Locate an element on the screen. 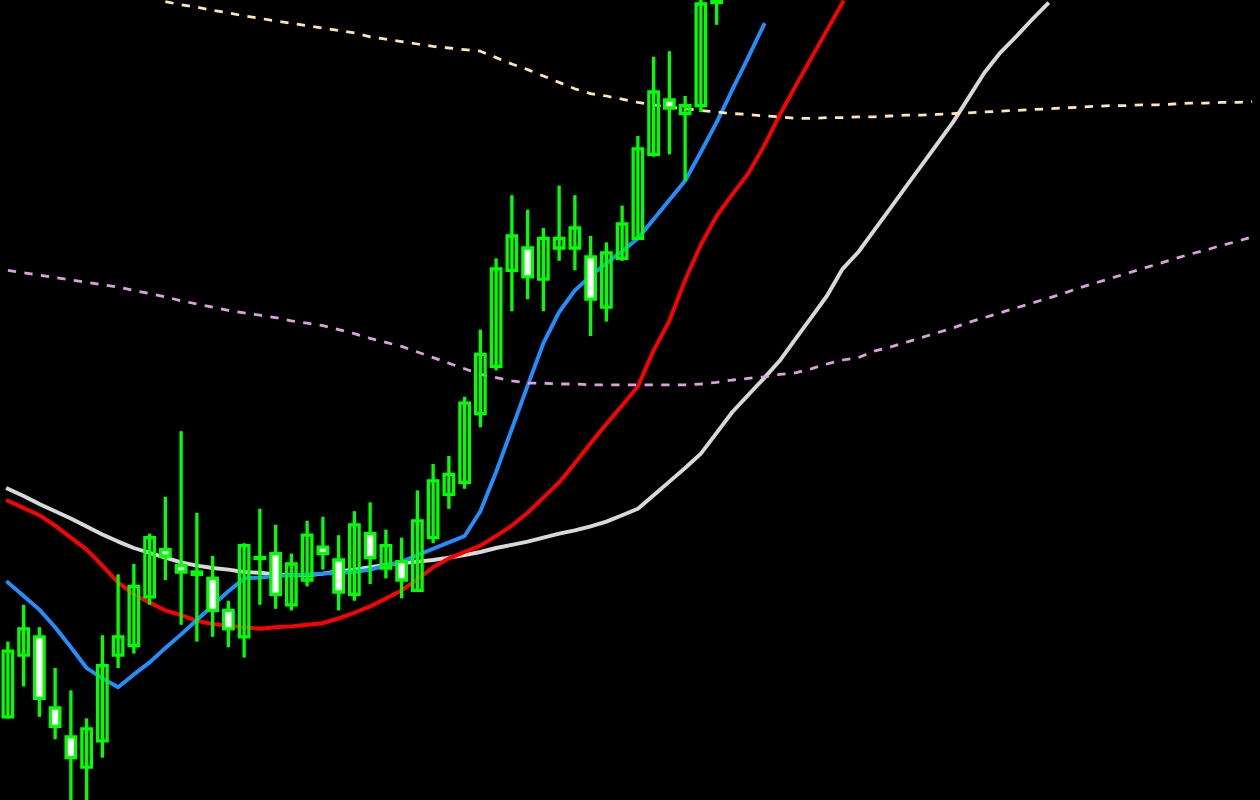 Image resolution: width=1260 pixels, height=800 pixels. candlestick is located at coordinates (55, 703).